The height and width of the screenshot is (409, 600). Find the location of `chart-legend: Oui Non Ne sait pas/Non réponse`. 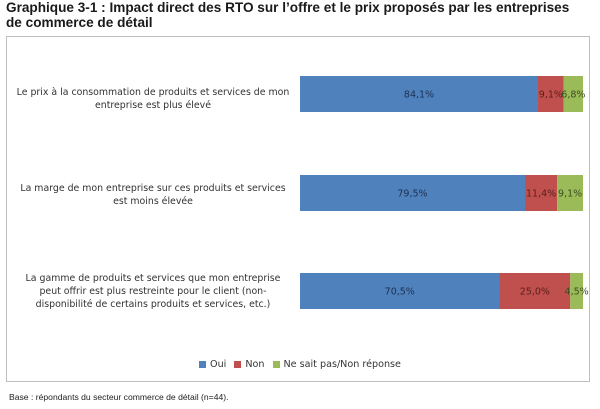

chart-legend: Oui Non Ne sait pas/Non réponse is located at coordinates (300, 365).